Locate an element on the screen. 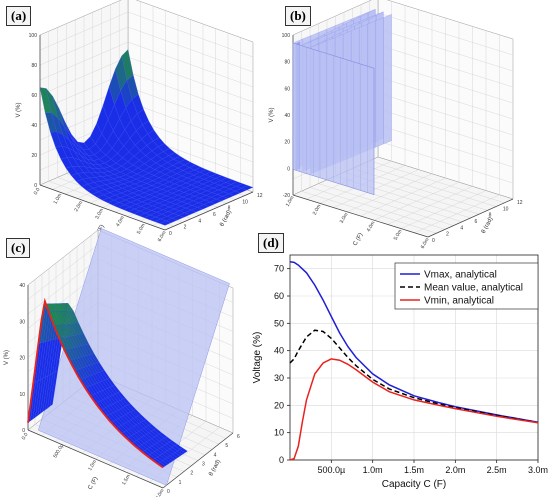  y-tick-label: 10 is located at coordinates (279, 433).